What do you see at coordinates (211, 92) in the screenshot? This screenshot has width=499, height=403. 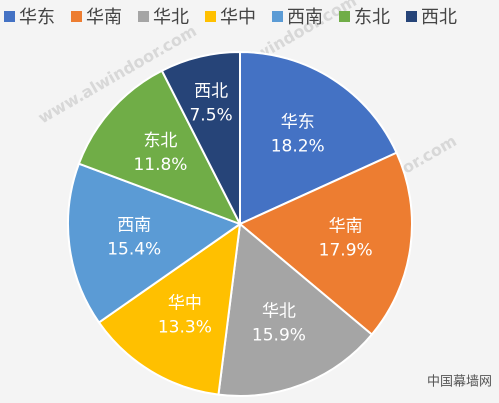 I see `slice-category: 西北` at bounding box center [211, 92].